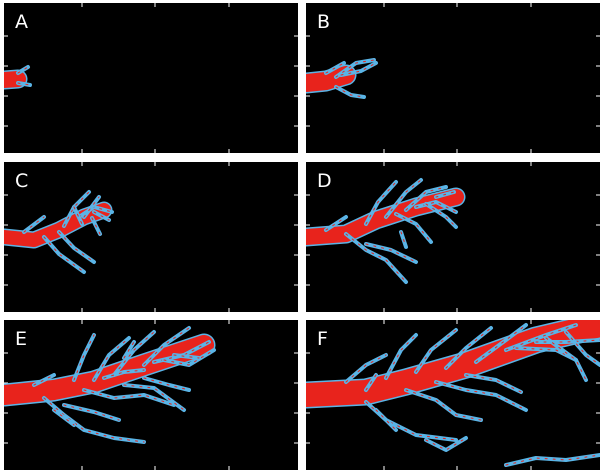 The width and height of the screenshot is (604, 475). Describe the element at coordinates (322, 339) in the screenshot. I see `panel-label: F` at that location.